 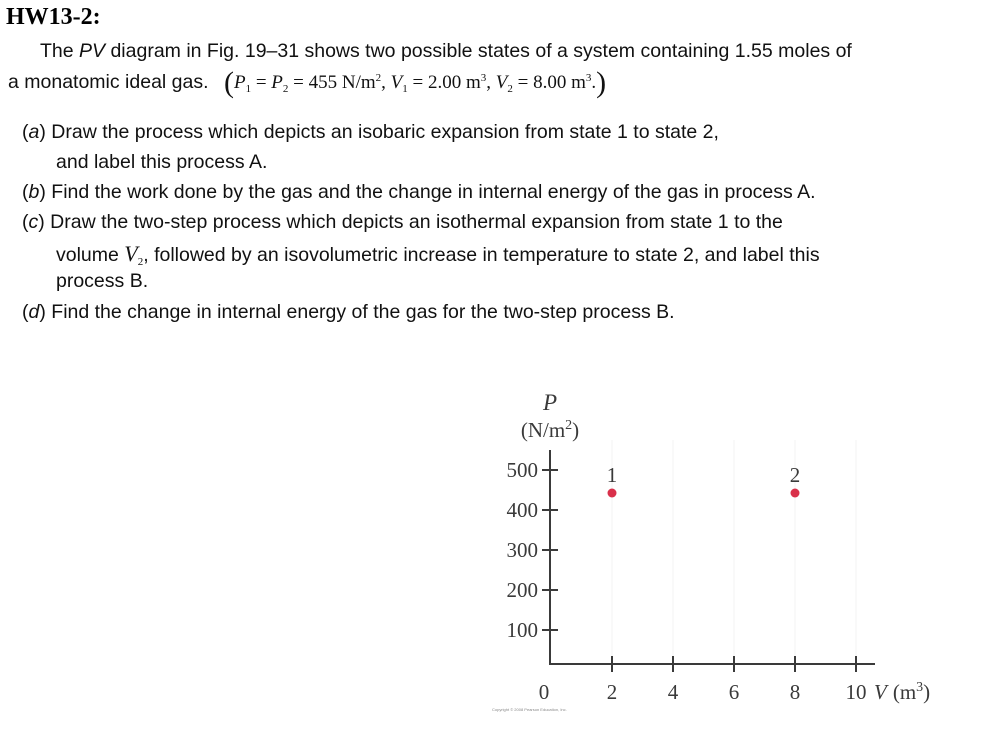 What do you see at coordinates (53, 17) in the screenshot?
I see `problem-title: HW13-2:` at bounding box center [53, 17].